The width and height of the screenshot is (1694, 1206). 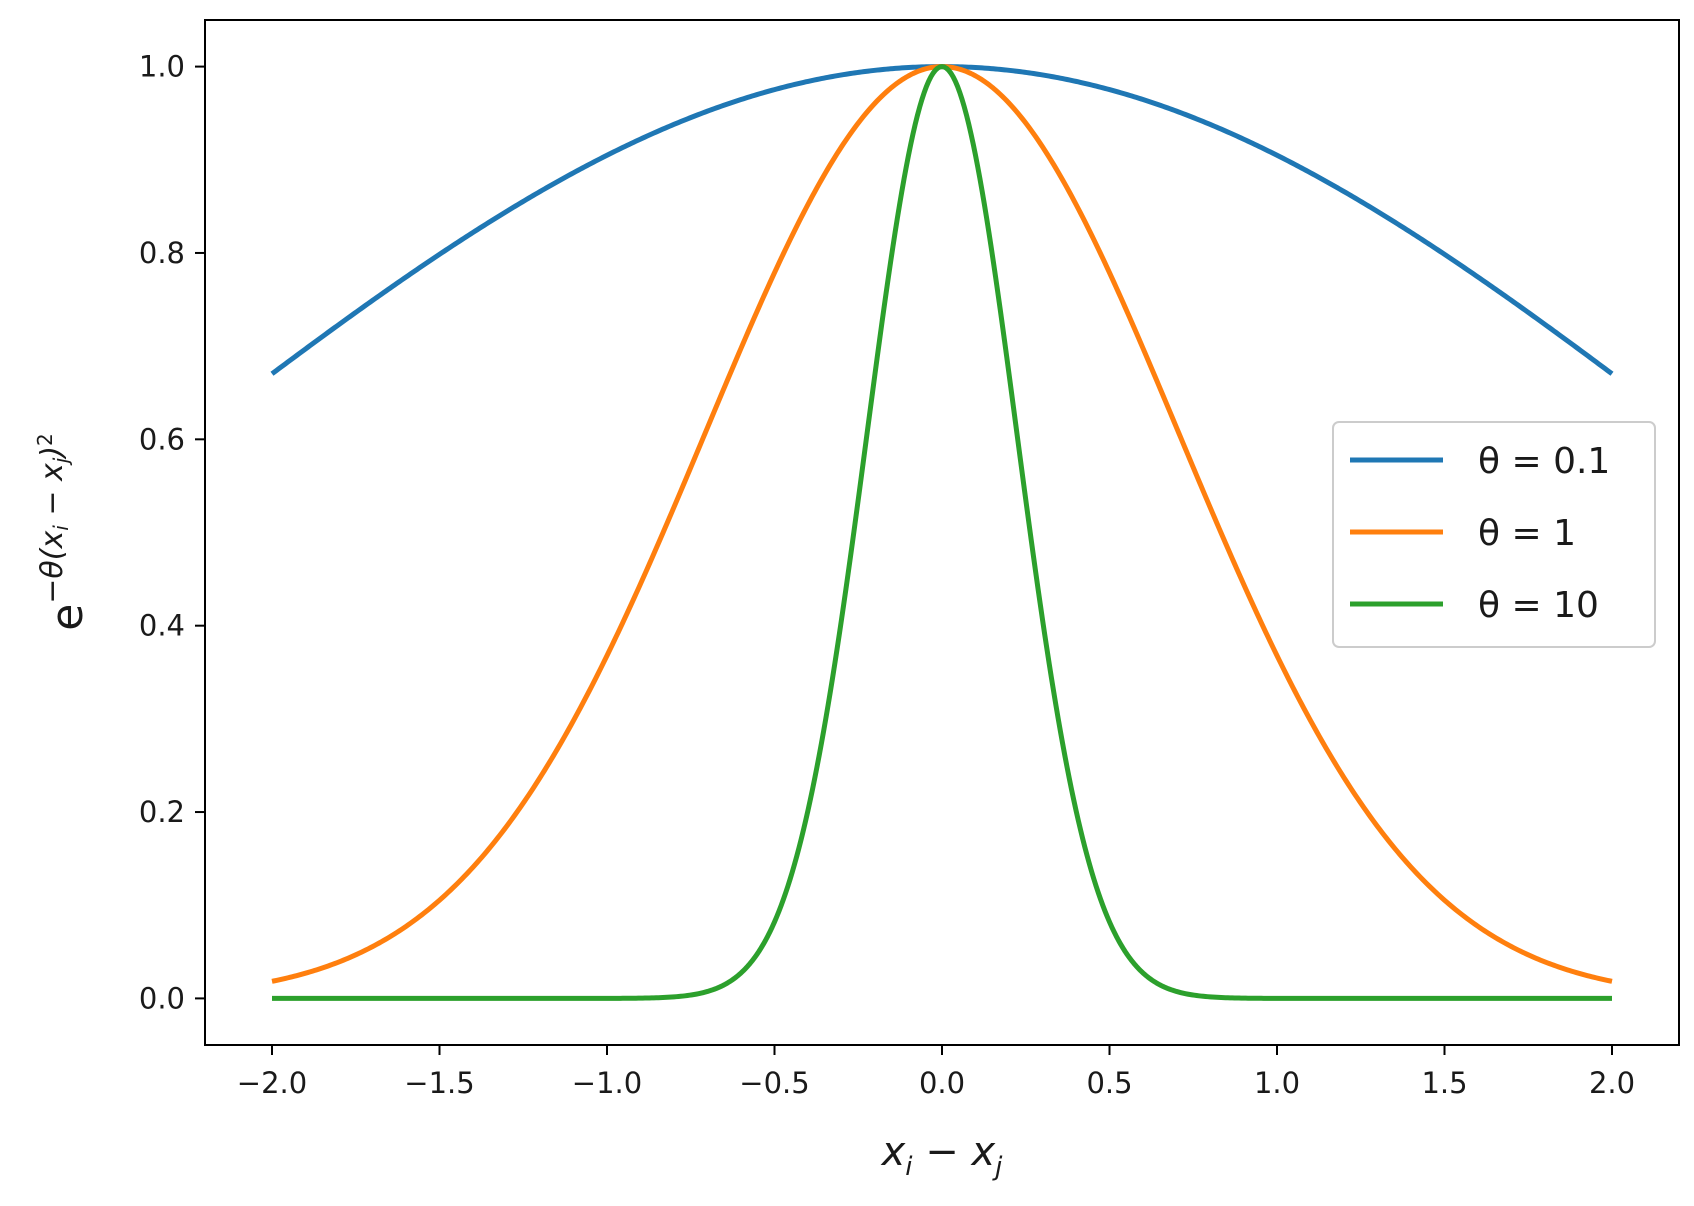 What do you see at coordinates (162, 439) in the screenshot?
I see `y-tick-label: 0.6` at bounding box center [162, 439].